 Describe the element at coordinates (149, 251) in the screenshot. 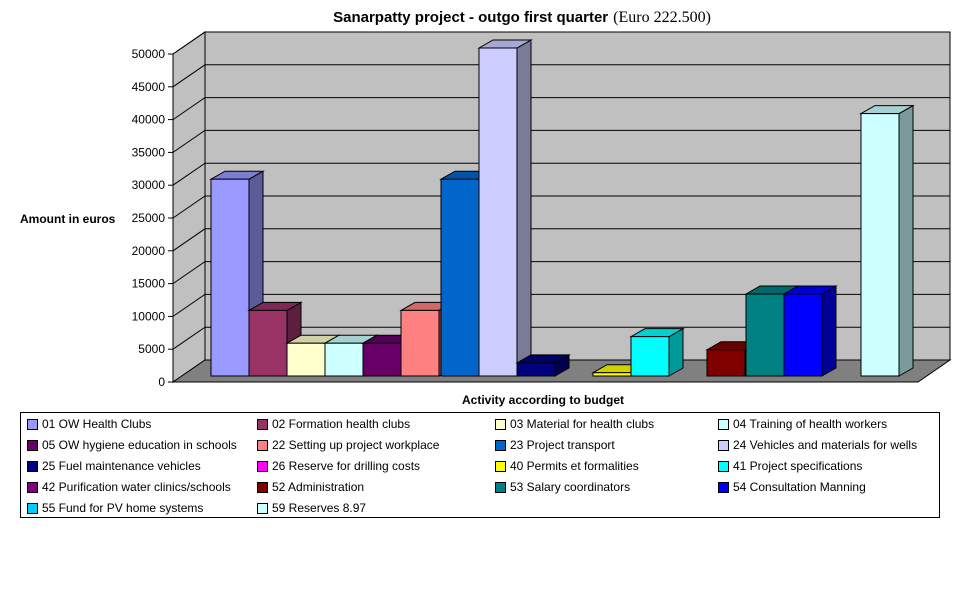

I see `y-tick-label: 20000` at that location.